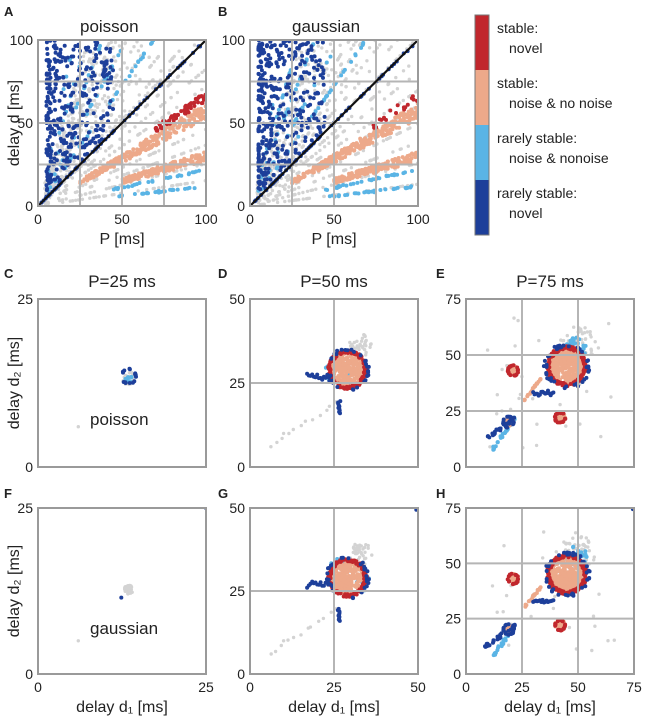  I want to click on y-tick-label: 50, so click(237, 123).